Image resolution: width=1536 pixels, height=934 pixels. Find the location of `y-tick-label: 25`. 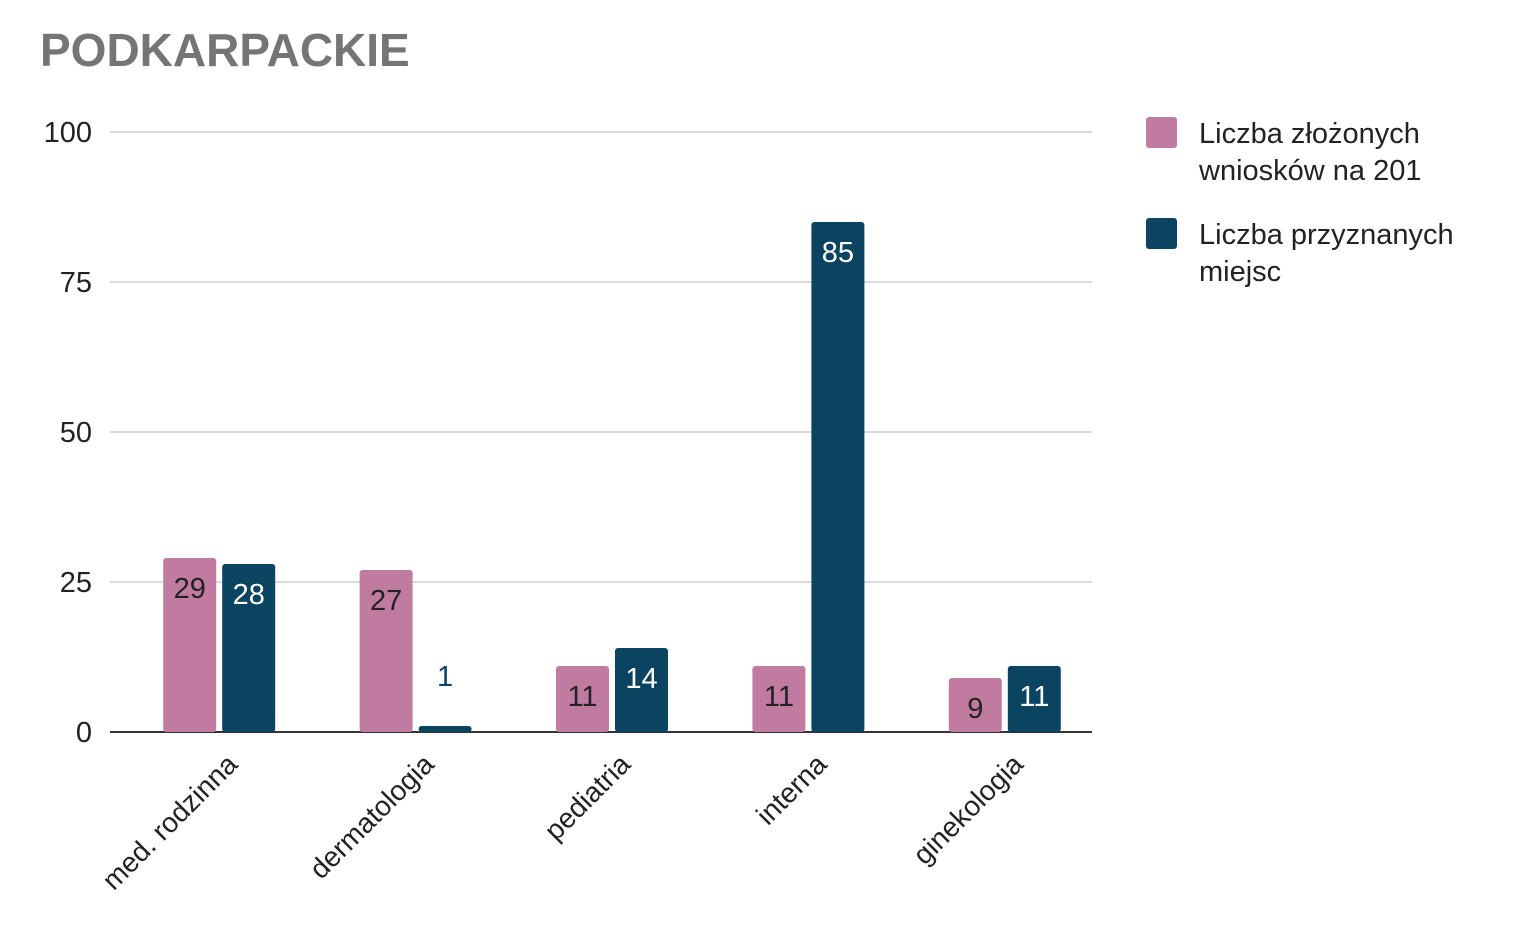

y-tick-label: 25 is located at coordinates (76, 583).